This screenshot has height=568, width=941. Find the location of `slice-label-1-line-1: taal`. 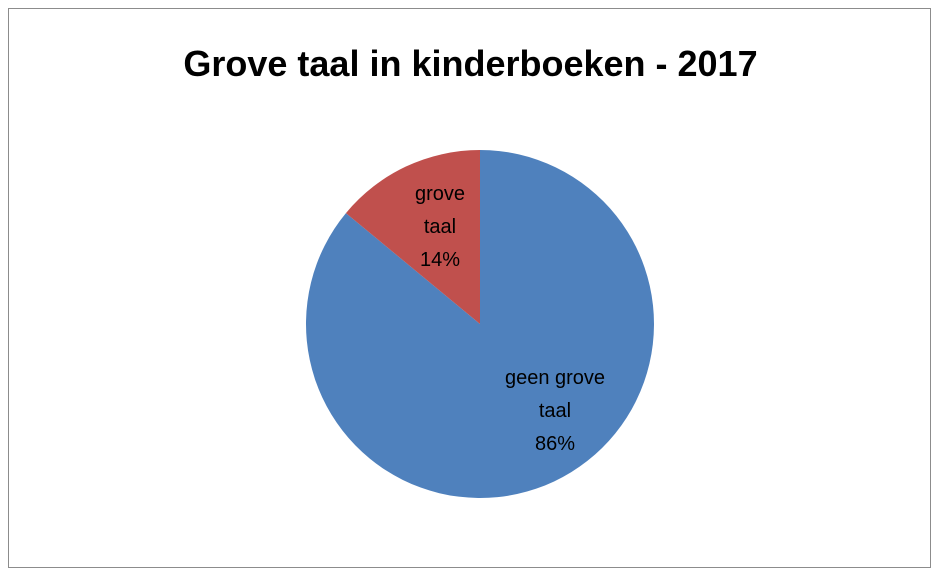

slice-label-1-line-1: taal is located at coordinates (440, 227).